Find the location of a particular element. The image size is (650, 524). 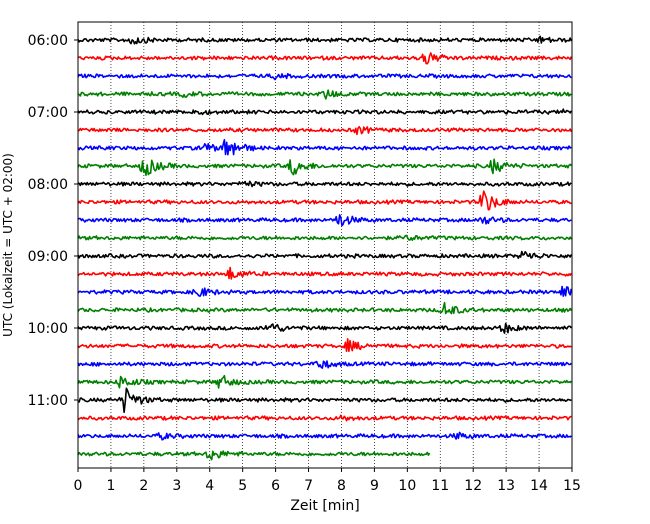

x-tick-label: 13 is located at coordinates (506, 486).